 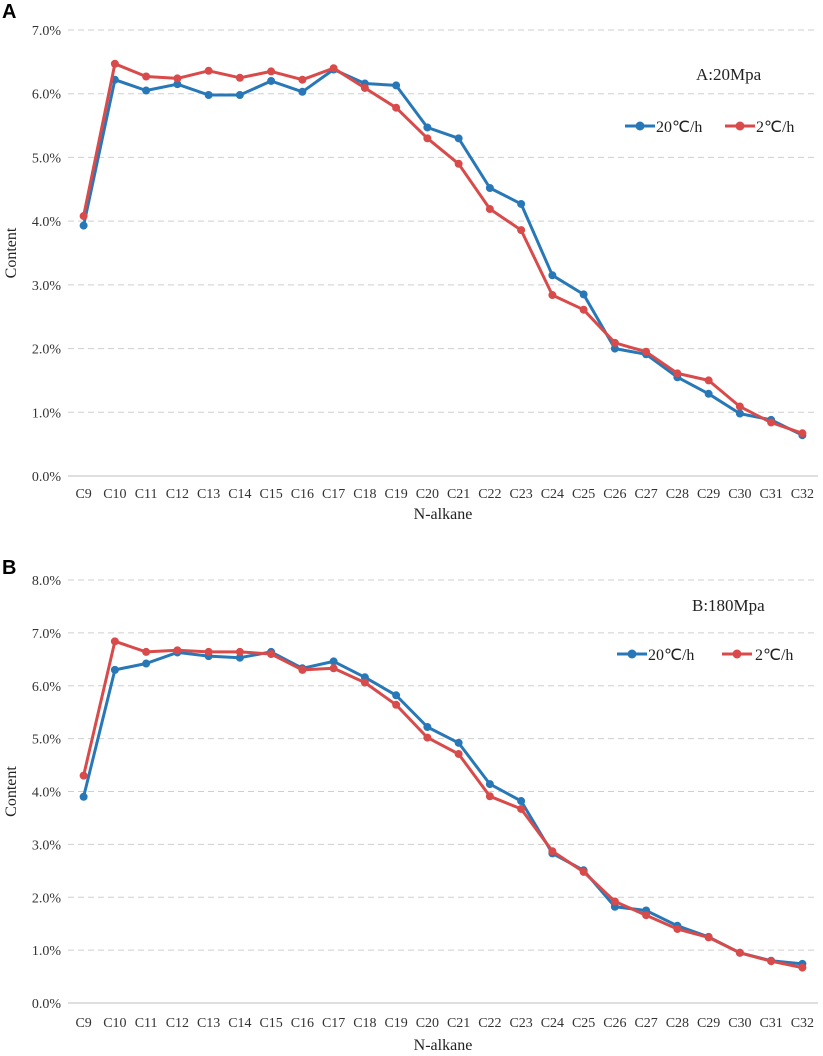 What do you see at coordinates (47, 740) in the screenshot?
I see `y-tick-label: 5.0%` at bounding box center [47, 740].